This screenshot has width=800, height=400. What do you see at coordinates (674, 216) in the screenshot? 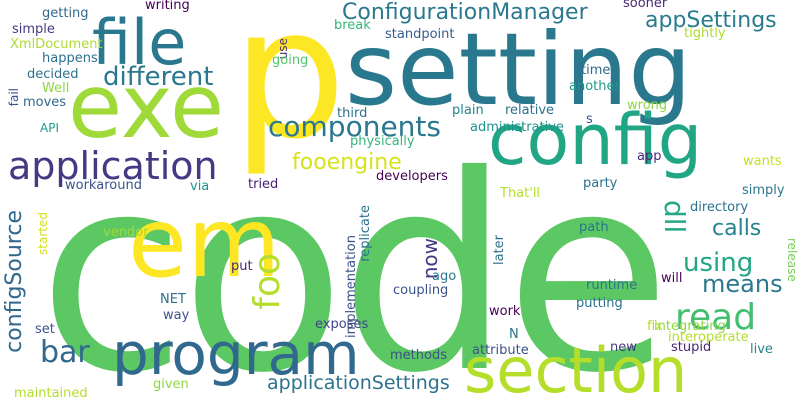
I see `word-dll: dll` at bounding box center [674, 216].